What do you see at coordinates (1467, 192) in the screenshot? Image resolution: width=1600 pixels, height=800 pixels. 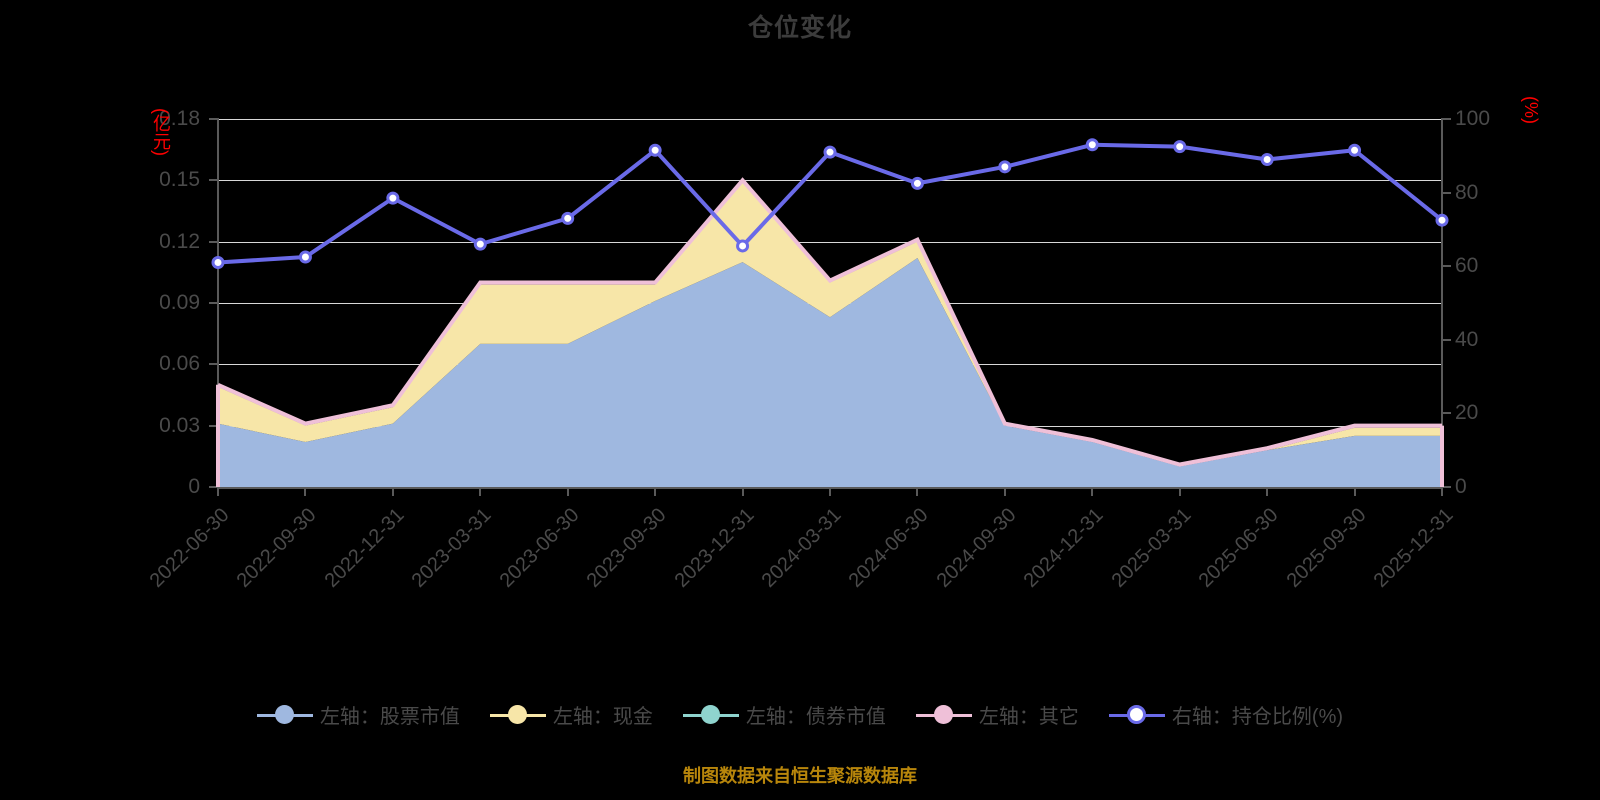 I see `right-axis-tick-label: 80` at bounding box center [1467, 192].